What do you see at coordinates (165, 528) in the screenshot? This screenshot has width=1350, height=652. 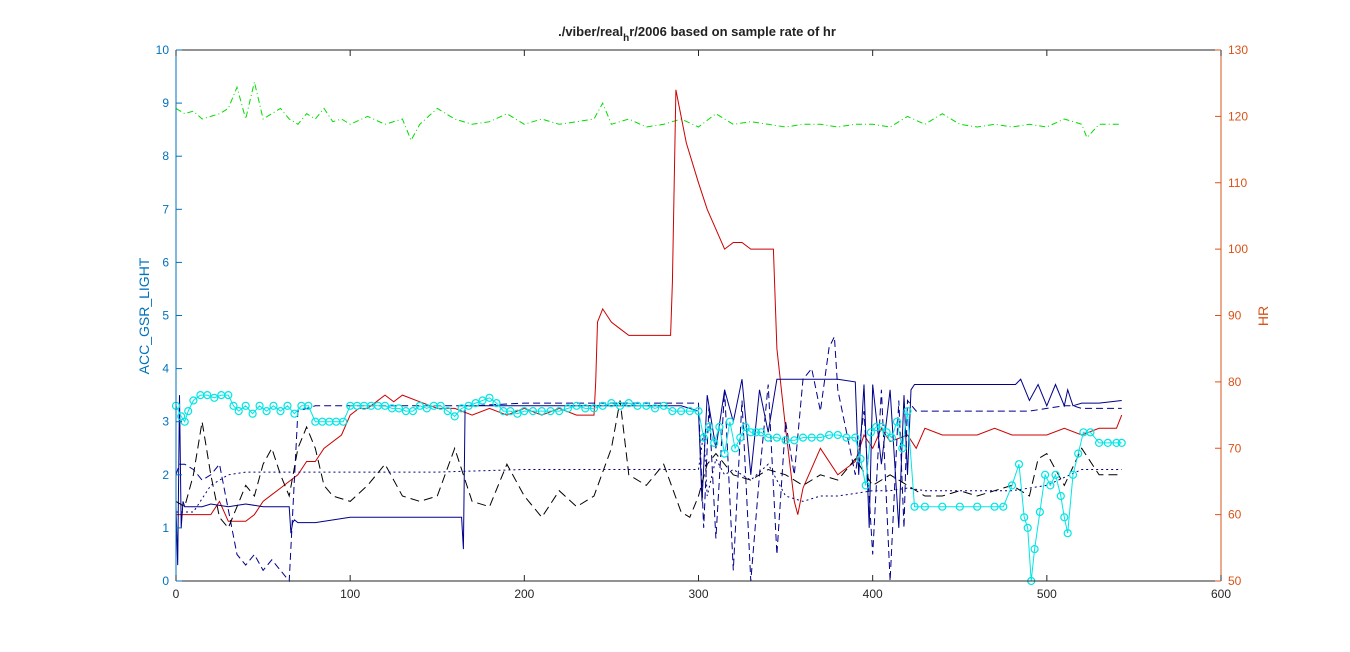 I see `left-tick-label: 1` at bounding box center [165, 528].